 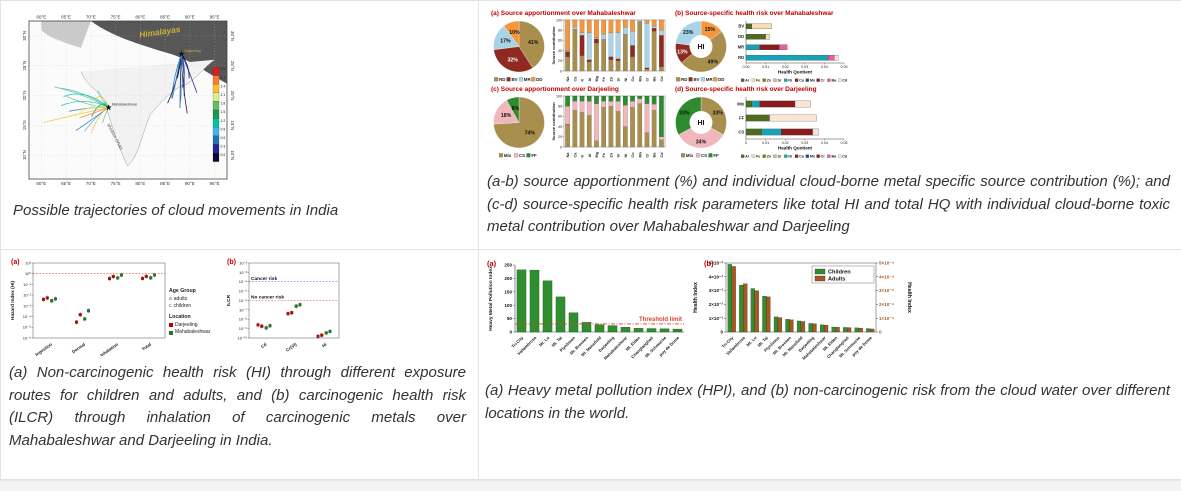 What do you see at coordinates (575, 155) in the screenshot?
I see `svg-text: Ca` at bounding box center [575, 155].